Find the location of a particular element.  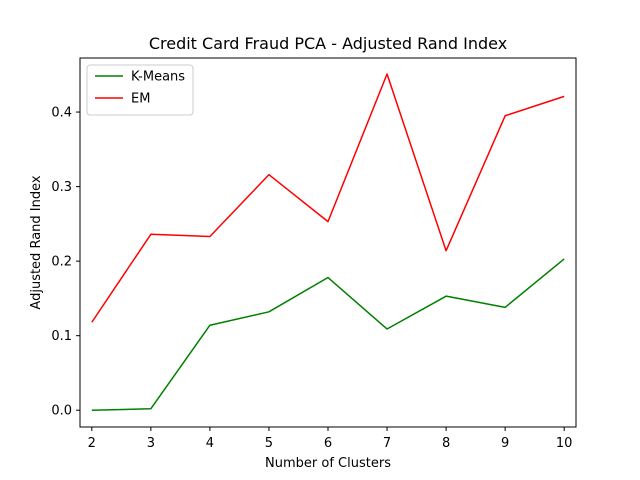

y-axis-label: Adjusted Rand Index is located at coordinates (36, 242).